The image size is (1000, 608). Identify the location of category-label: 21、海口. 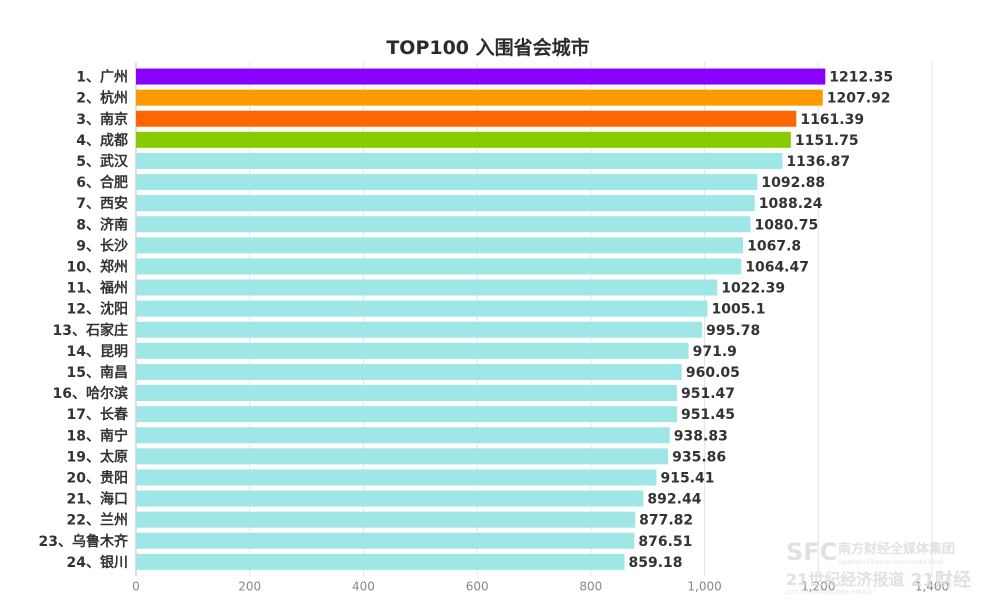
(97, 499).